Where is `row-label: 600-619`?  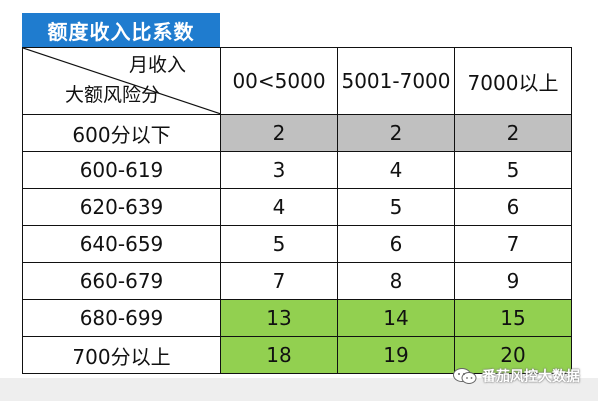 row-label: 600-619 is located at coordinates (121, 170).